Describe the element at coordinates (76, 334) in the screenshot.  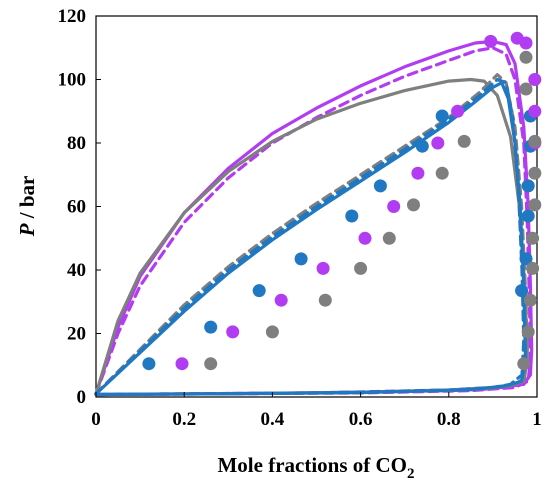
I see `y-tick-label: 20` at that location.